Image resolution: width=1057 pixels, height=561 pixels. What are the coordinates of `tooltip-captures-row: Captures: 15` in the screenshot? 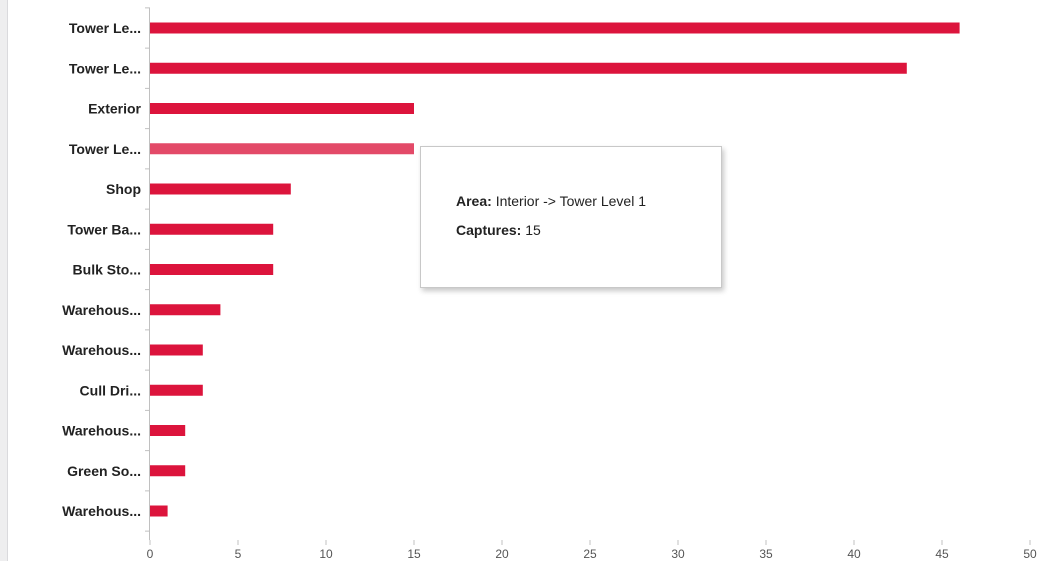 It's located at (588, 230).